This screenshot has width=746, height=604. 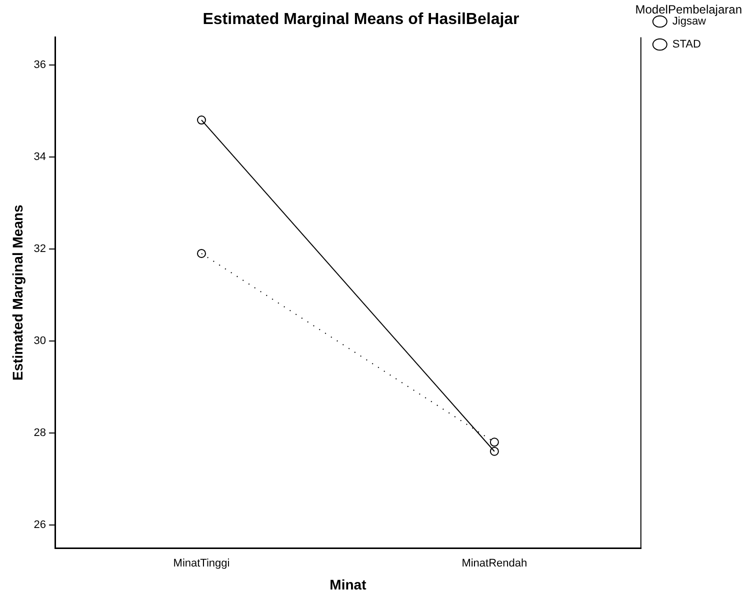 What do you see at coordinates (40, 525) in the screenshot?
I see `y-tick-label: 26` at bounding box center [40, 525].